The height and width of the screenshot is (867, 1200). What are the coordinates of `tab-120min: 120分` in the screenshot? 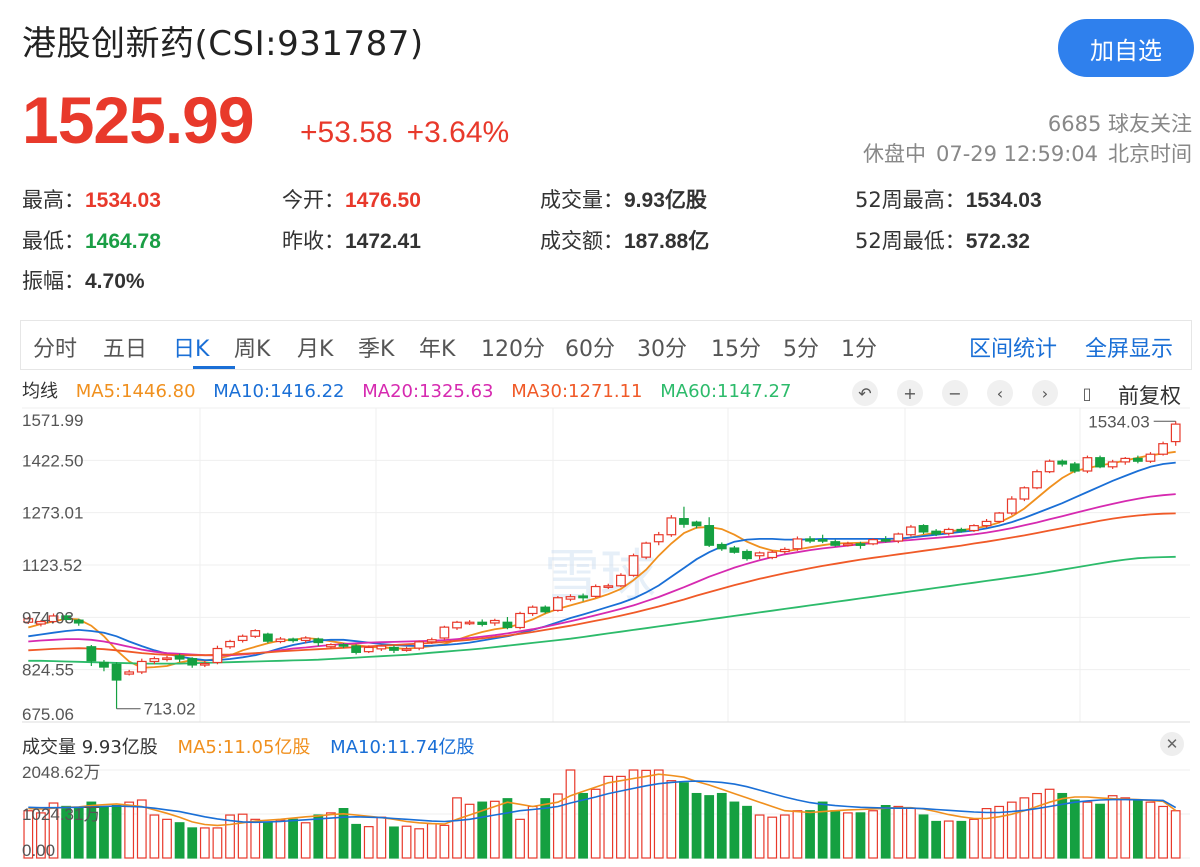 It's located at (513, 349).